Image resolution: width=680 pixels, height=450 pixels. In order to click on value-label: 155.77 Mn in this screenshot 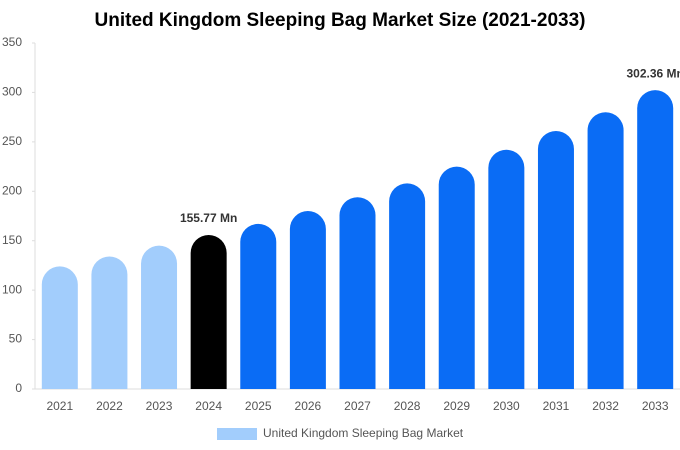, I will do `click(208, 218)`.